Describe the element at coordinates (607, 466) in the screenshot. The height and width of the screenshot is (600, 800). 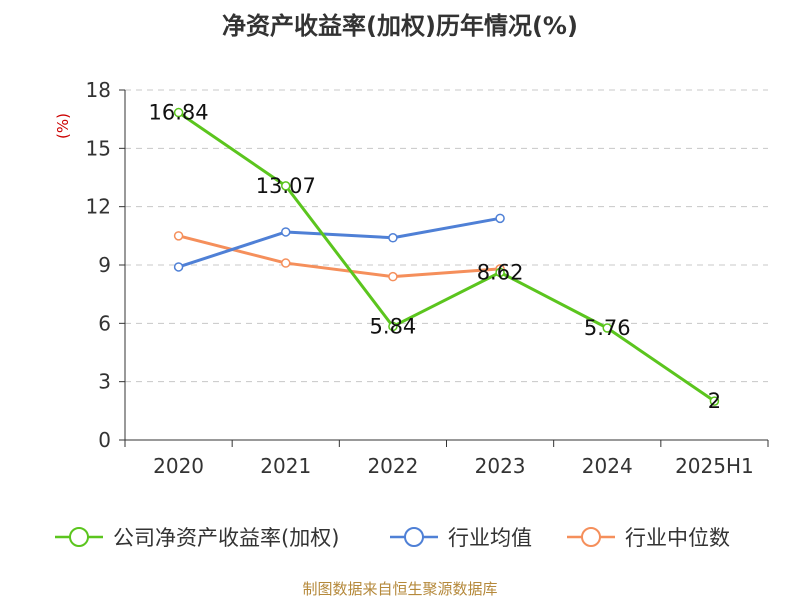
I see `x-tick-label: 2024` at that location.